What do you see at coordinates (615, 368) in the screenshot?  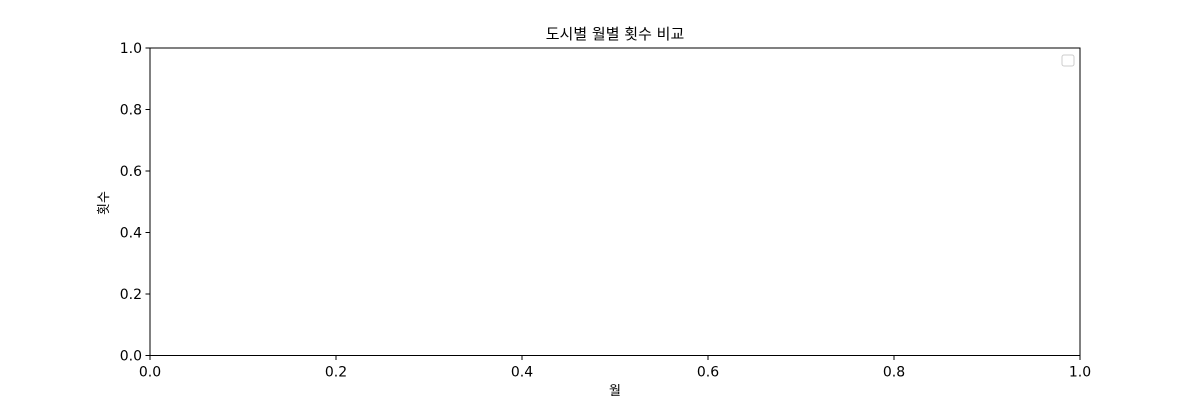 I see `x-axis-ticks: 0.0 0.2 0.4 0.6 0.8 1.0` at bounding box center [615, 368].